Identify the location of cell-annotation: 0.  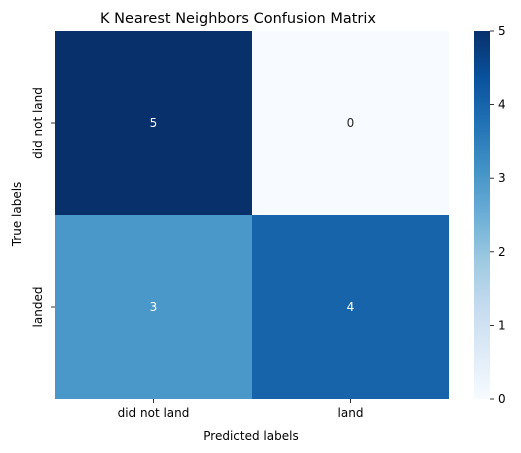
(351, 123).